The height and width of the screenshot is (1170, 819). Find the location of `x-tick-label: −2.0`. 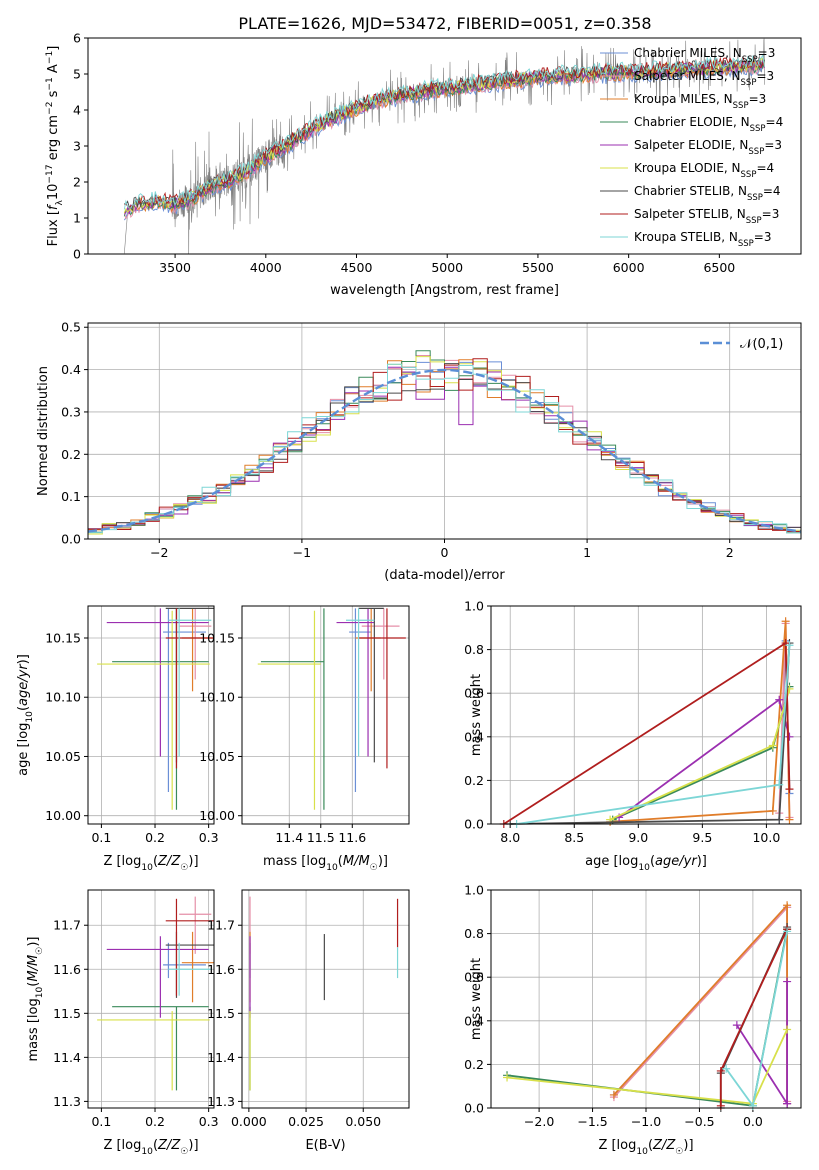

x-tick-label: −2.0 is located at coordinates (539, 1121).